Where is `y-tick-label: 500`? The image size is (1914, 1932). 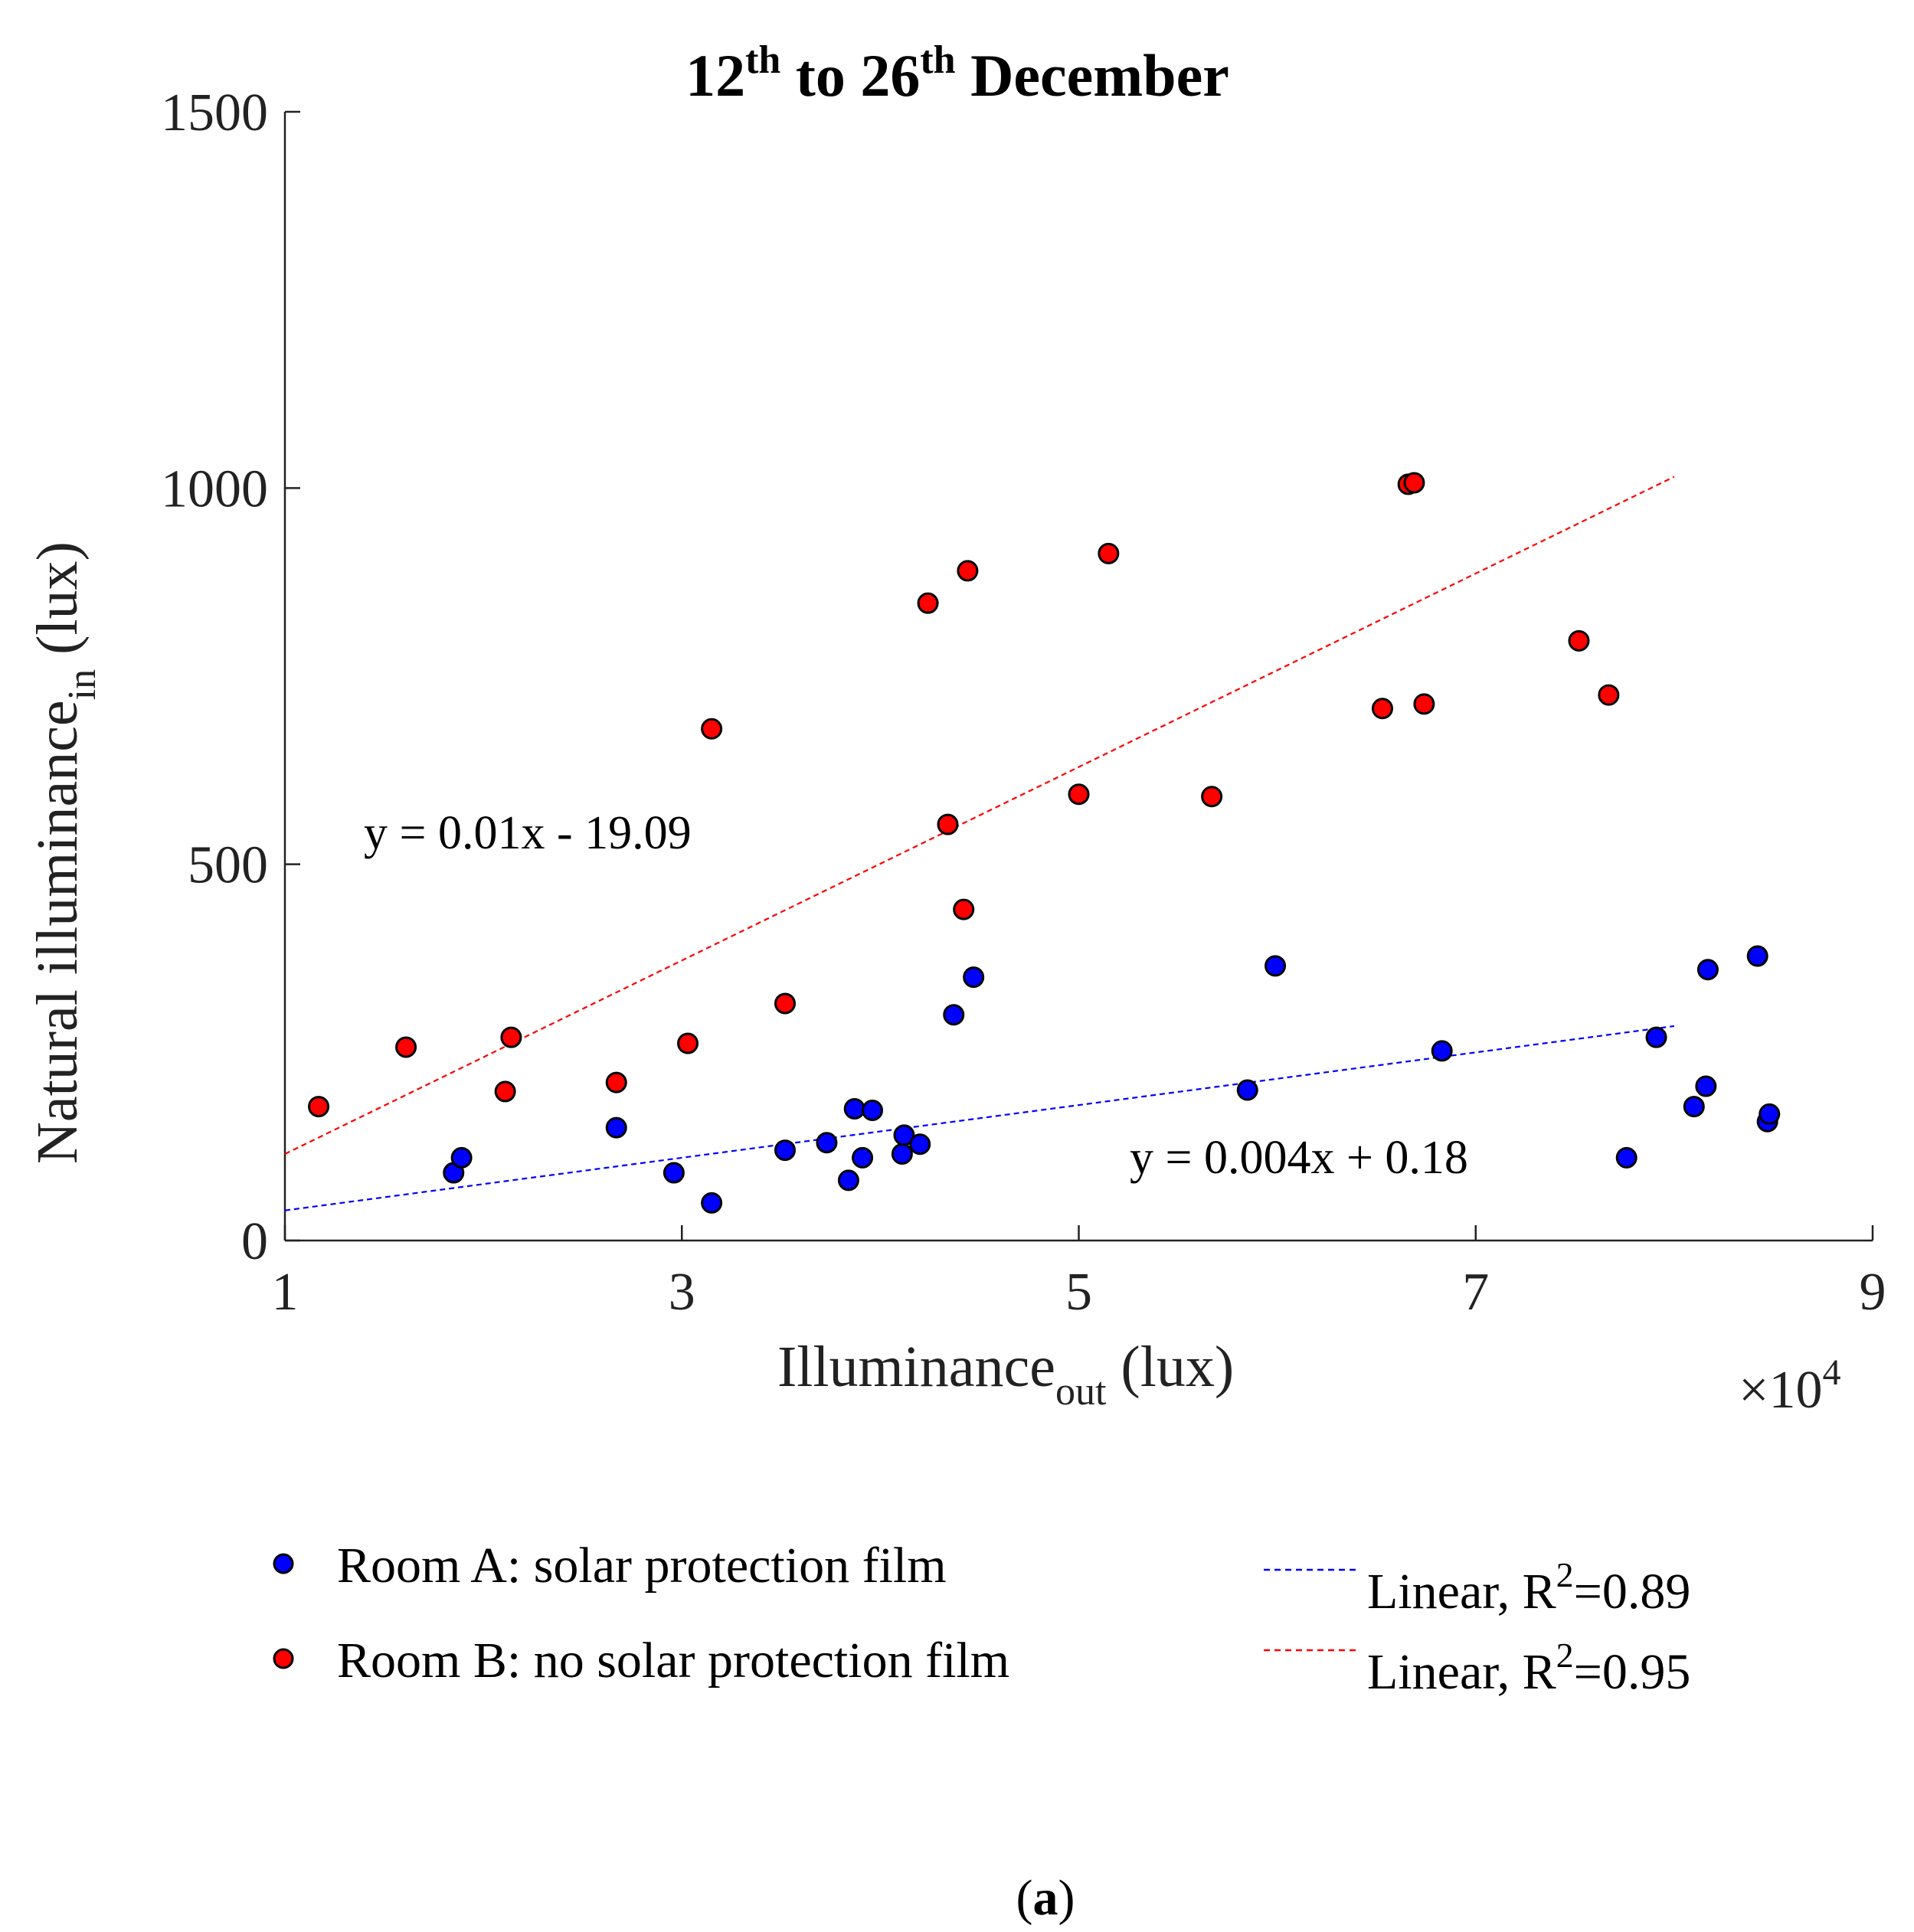
y-tick-label: 500 is located at coordinates (228, 865).